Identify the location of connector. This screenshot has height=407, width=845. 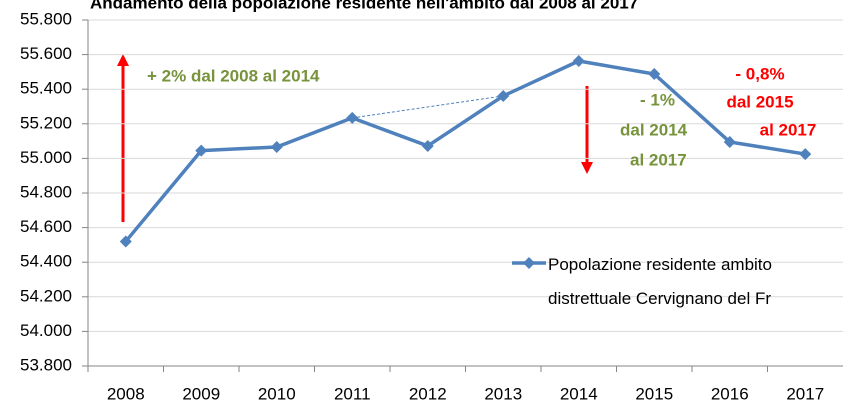
(428, 107).